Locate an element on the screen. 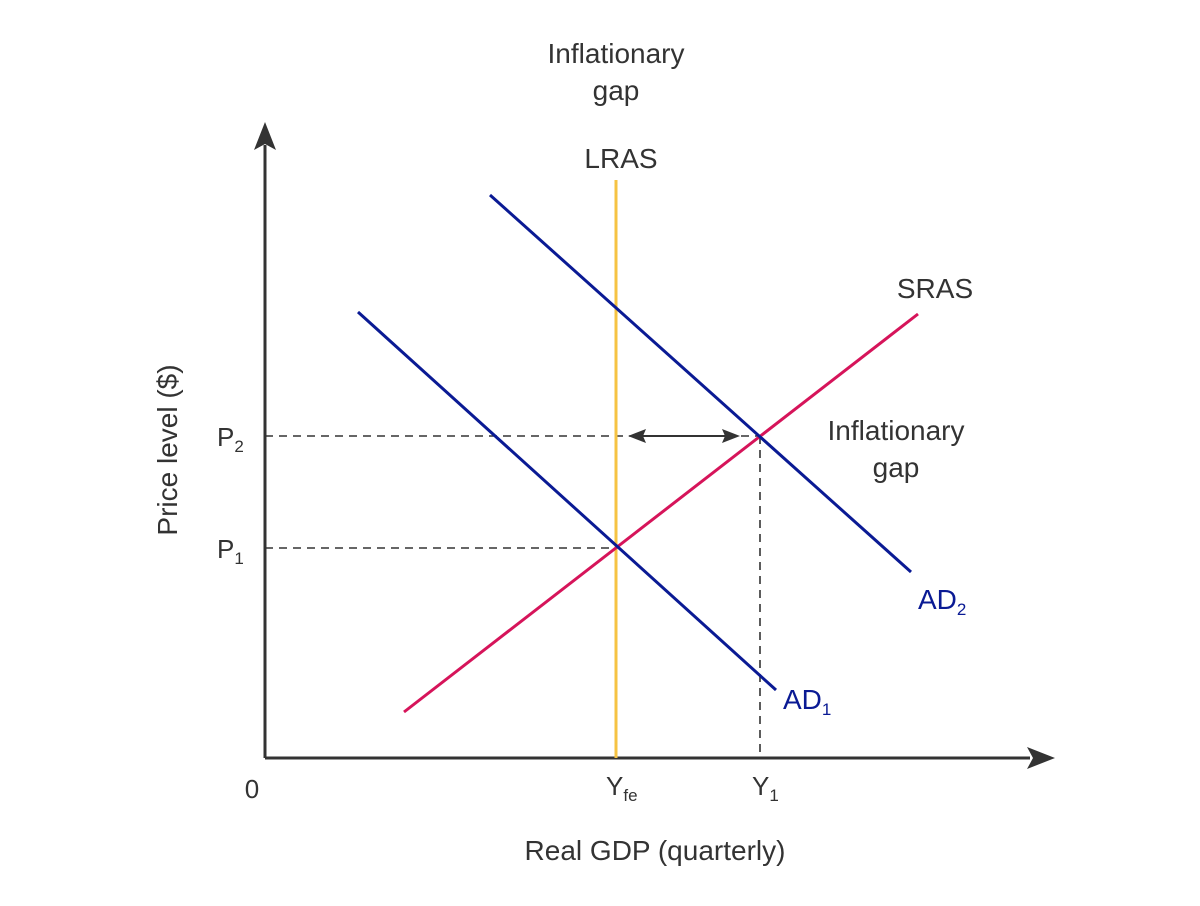 The image size is (1200, 906). origin-label: 0 is located at coordinates (252, 789).